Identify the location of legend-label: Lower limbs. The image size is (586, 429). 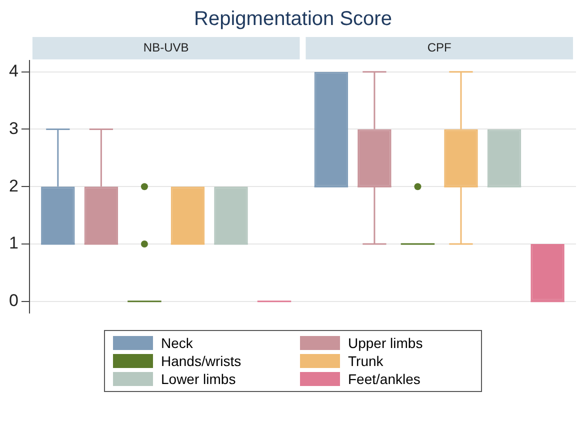
(198, 379).